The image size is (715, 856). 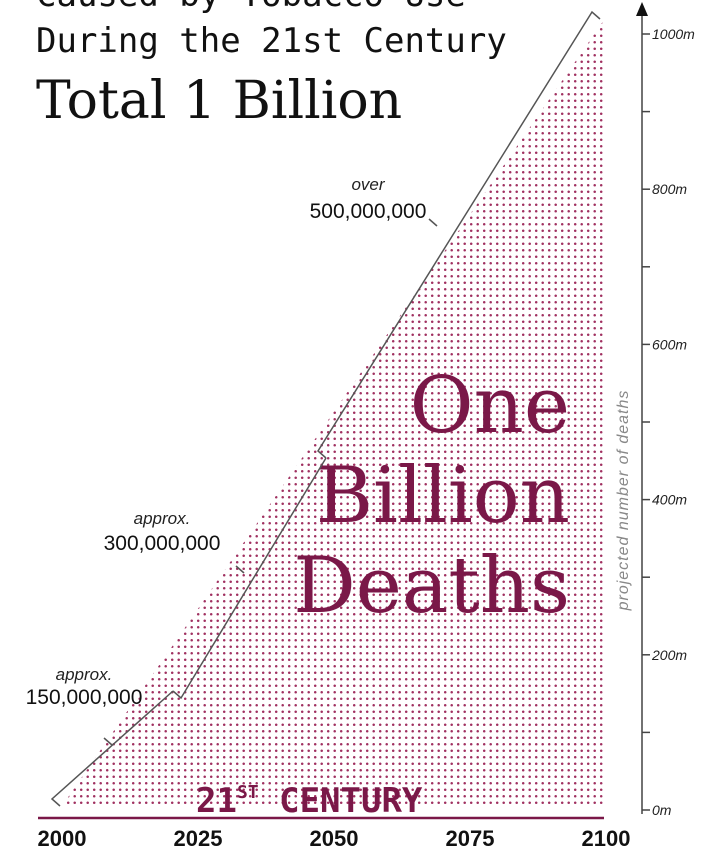 I want to click on annotation-amount-2025: 150,000,000, so click(x=84, y=697).